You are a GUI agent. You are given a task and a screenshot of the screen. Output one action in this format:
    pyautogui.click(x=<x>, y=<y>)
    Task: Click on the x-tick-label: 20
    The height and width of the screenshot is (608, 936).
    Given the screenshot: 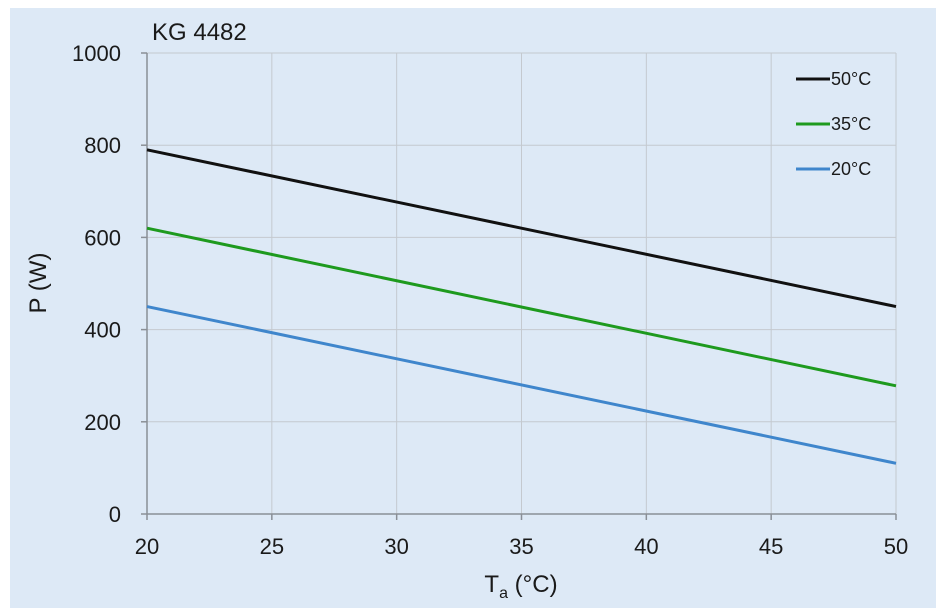 What is the action you would take?
    pyautogui.click(x=147, y=546)
    